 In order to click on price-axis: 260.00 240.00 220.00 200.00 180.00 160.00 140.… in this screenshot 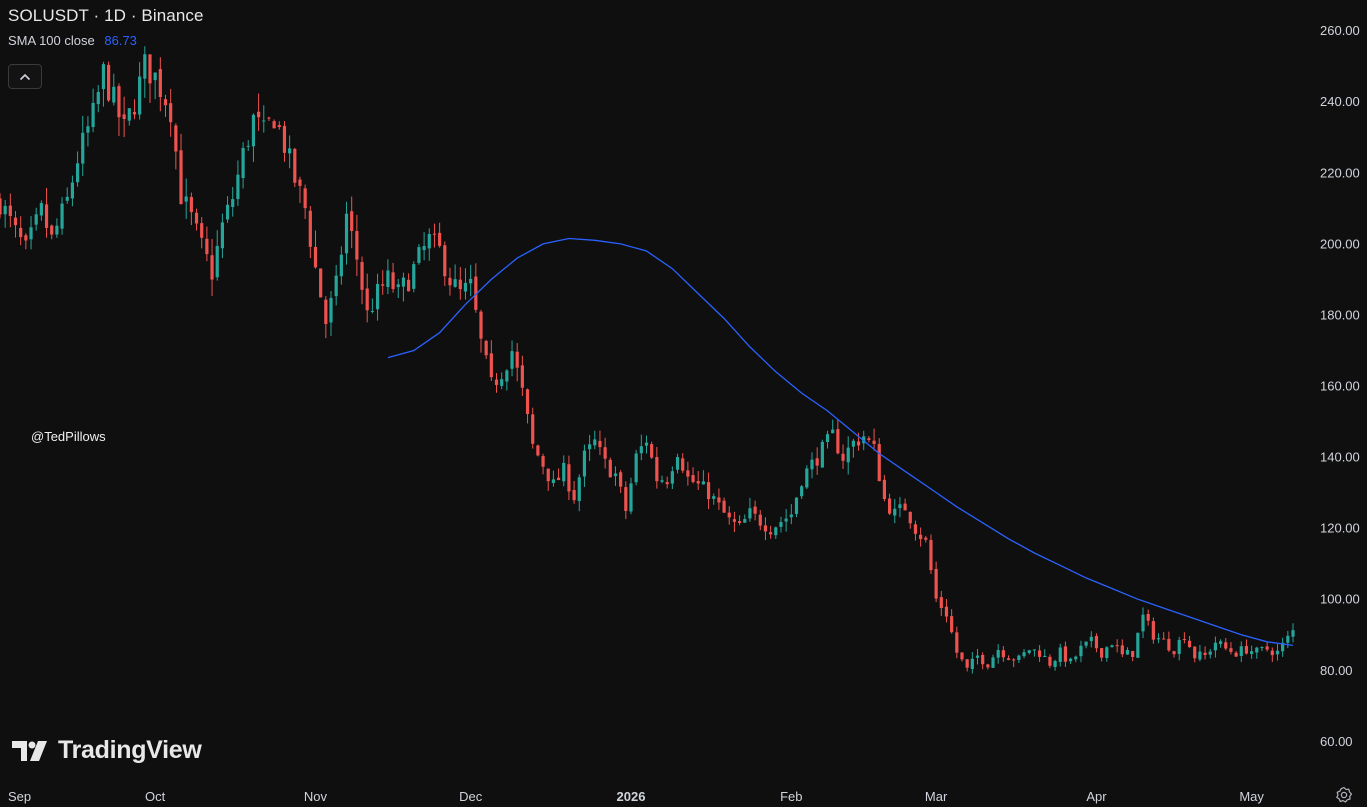, I will do `click(1340, 386)`.